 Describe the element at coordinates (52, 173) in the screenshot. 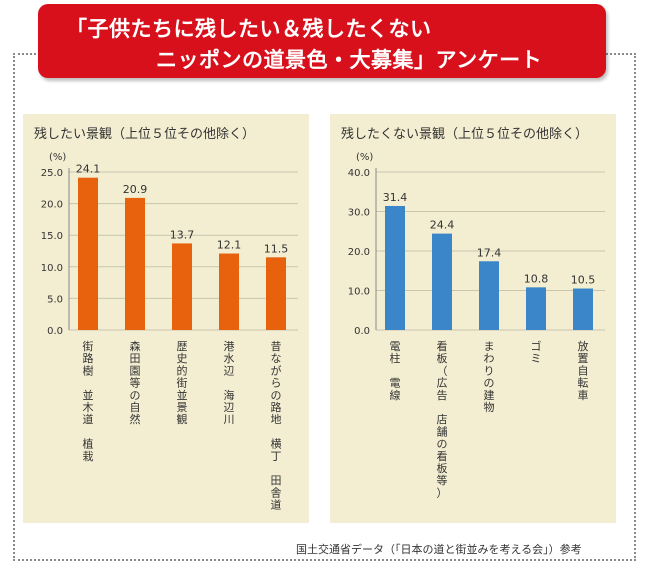

I see `y-tick-label: 25.0` at that location.